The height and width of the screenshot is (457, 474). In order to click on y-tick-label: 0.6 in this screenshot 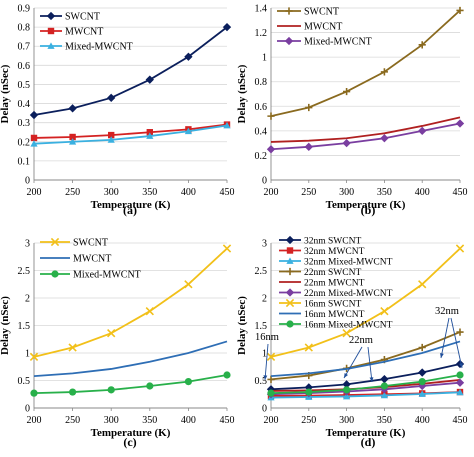, I will do `click(261, 107)`.